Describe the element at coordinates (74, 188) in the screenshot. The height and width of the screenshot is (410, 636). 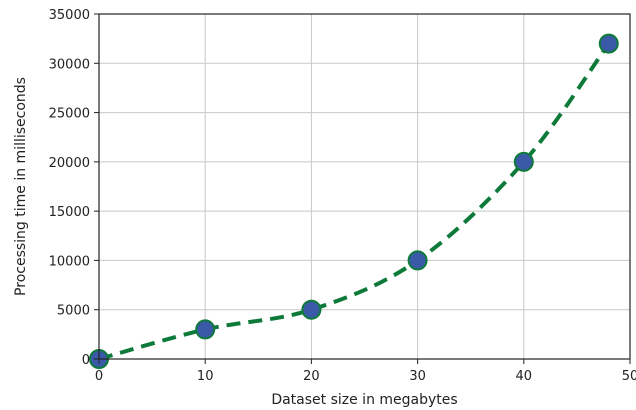
I see `y-axis: 0 5000 10000 15000 20000 25000 30000 35000` at that location.